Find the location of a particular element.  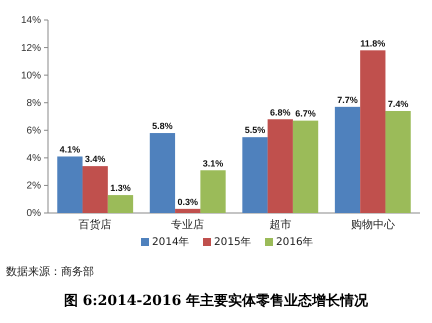

data-label: 1.3% is located at coordinates (120, 188).